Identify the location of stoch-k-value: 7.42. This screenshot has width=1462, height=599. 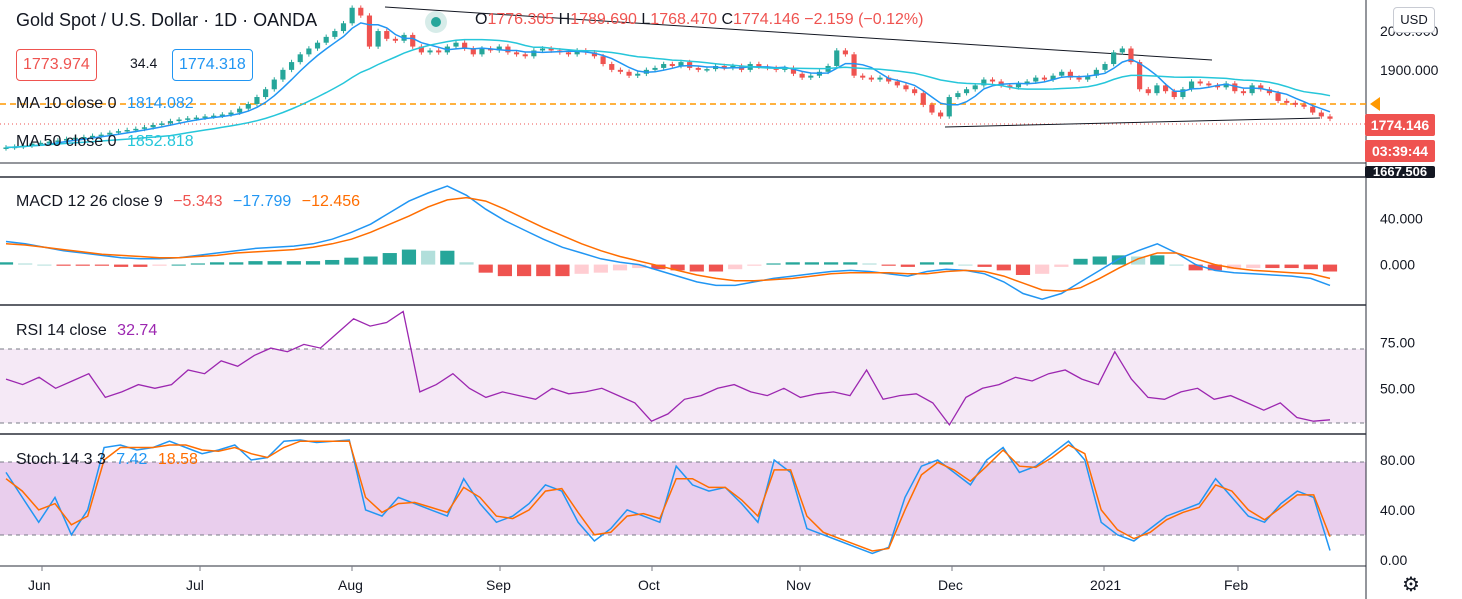
(132, 459).